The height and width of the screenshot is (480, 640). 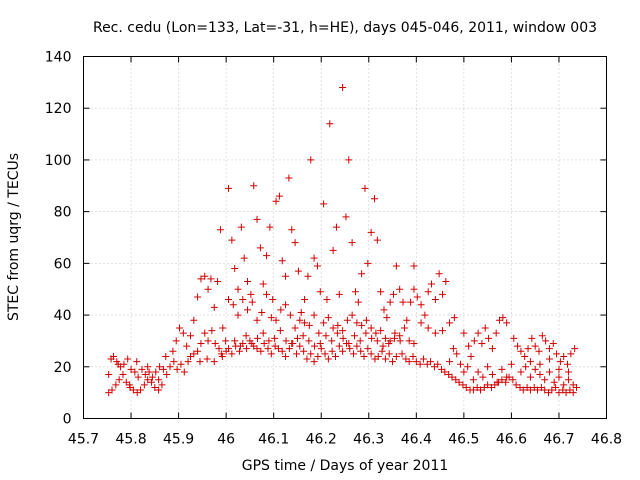 What do you see at coordinates (58, 161) in the screenshot?
I see `y-tick-label: 100` at bounding box center [58, 161].